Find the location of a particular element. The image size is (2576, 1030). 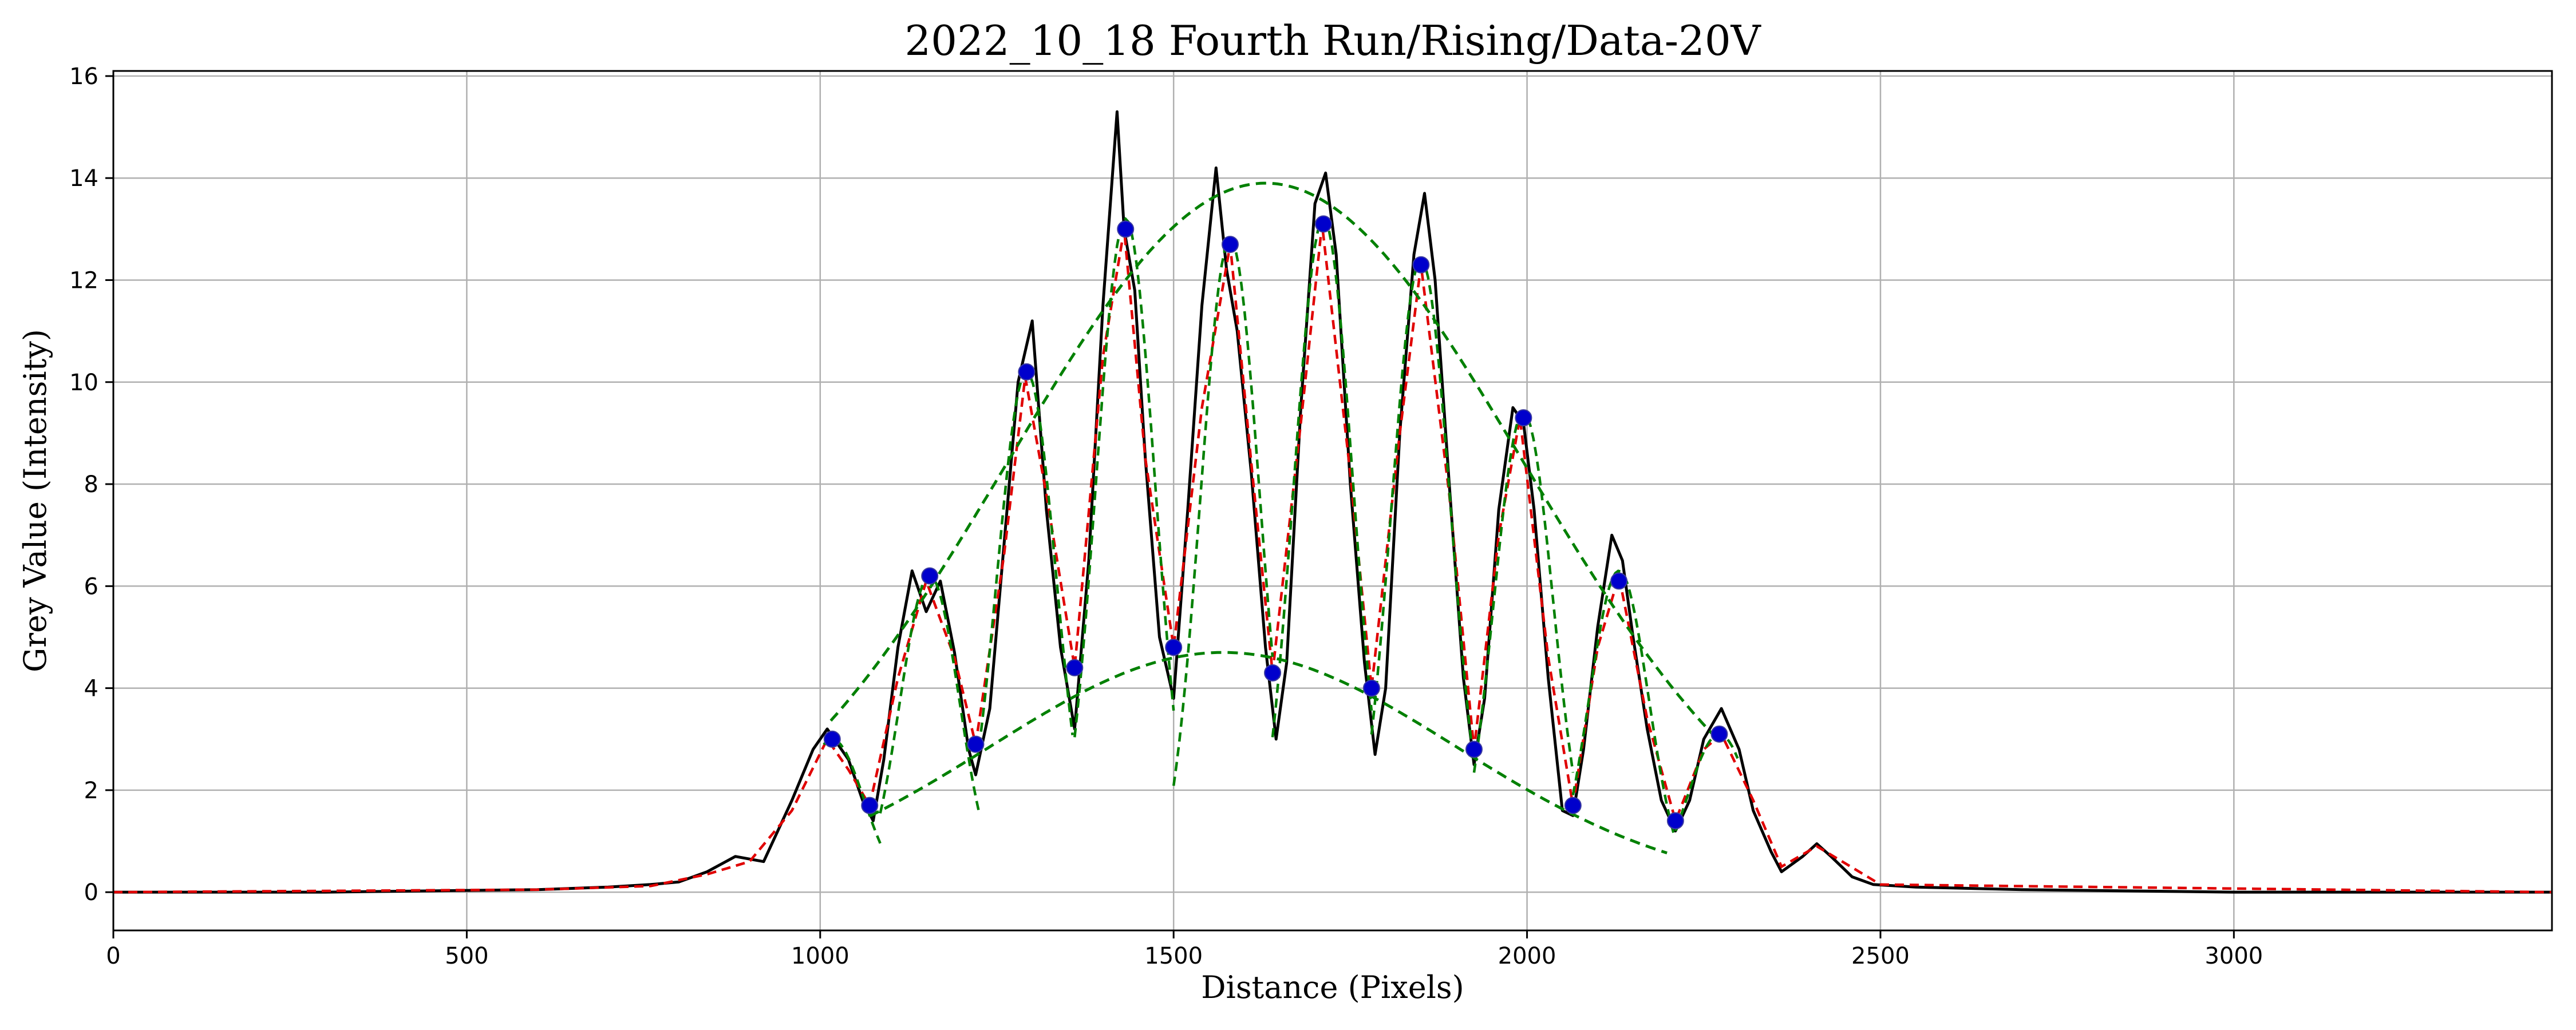

y-axis-ticks: 0 2 4 6 8 10 12 14 16 is located at coordinates (91, 485).